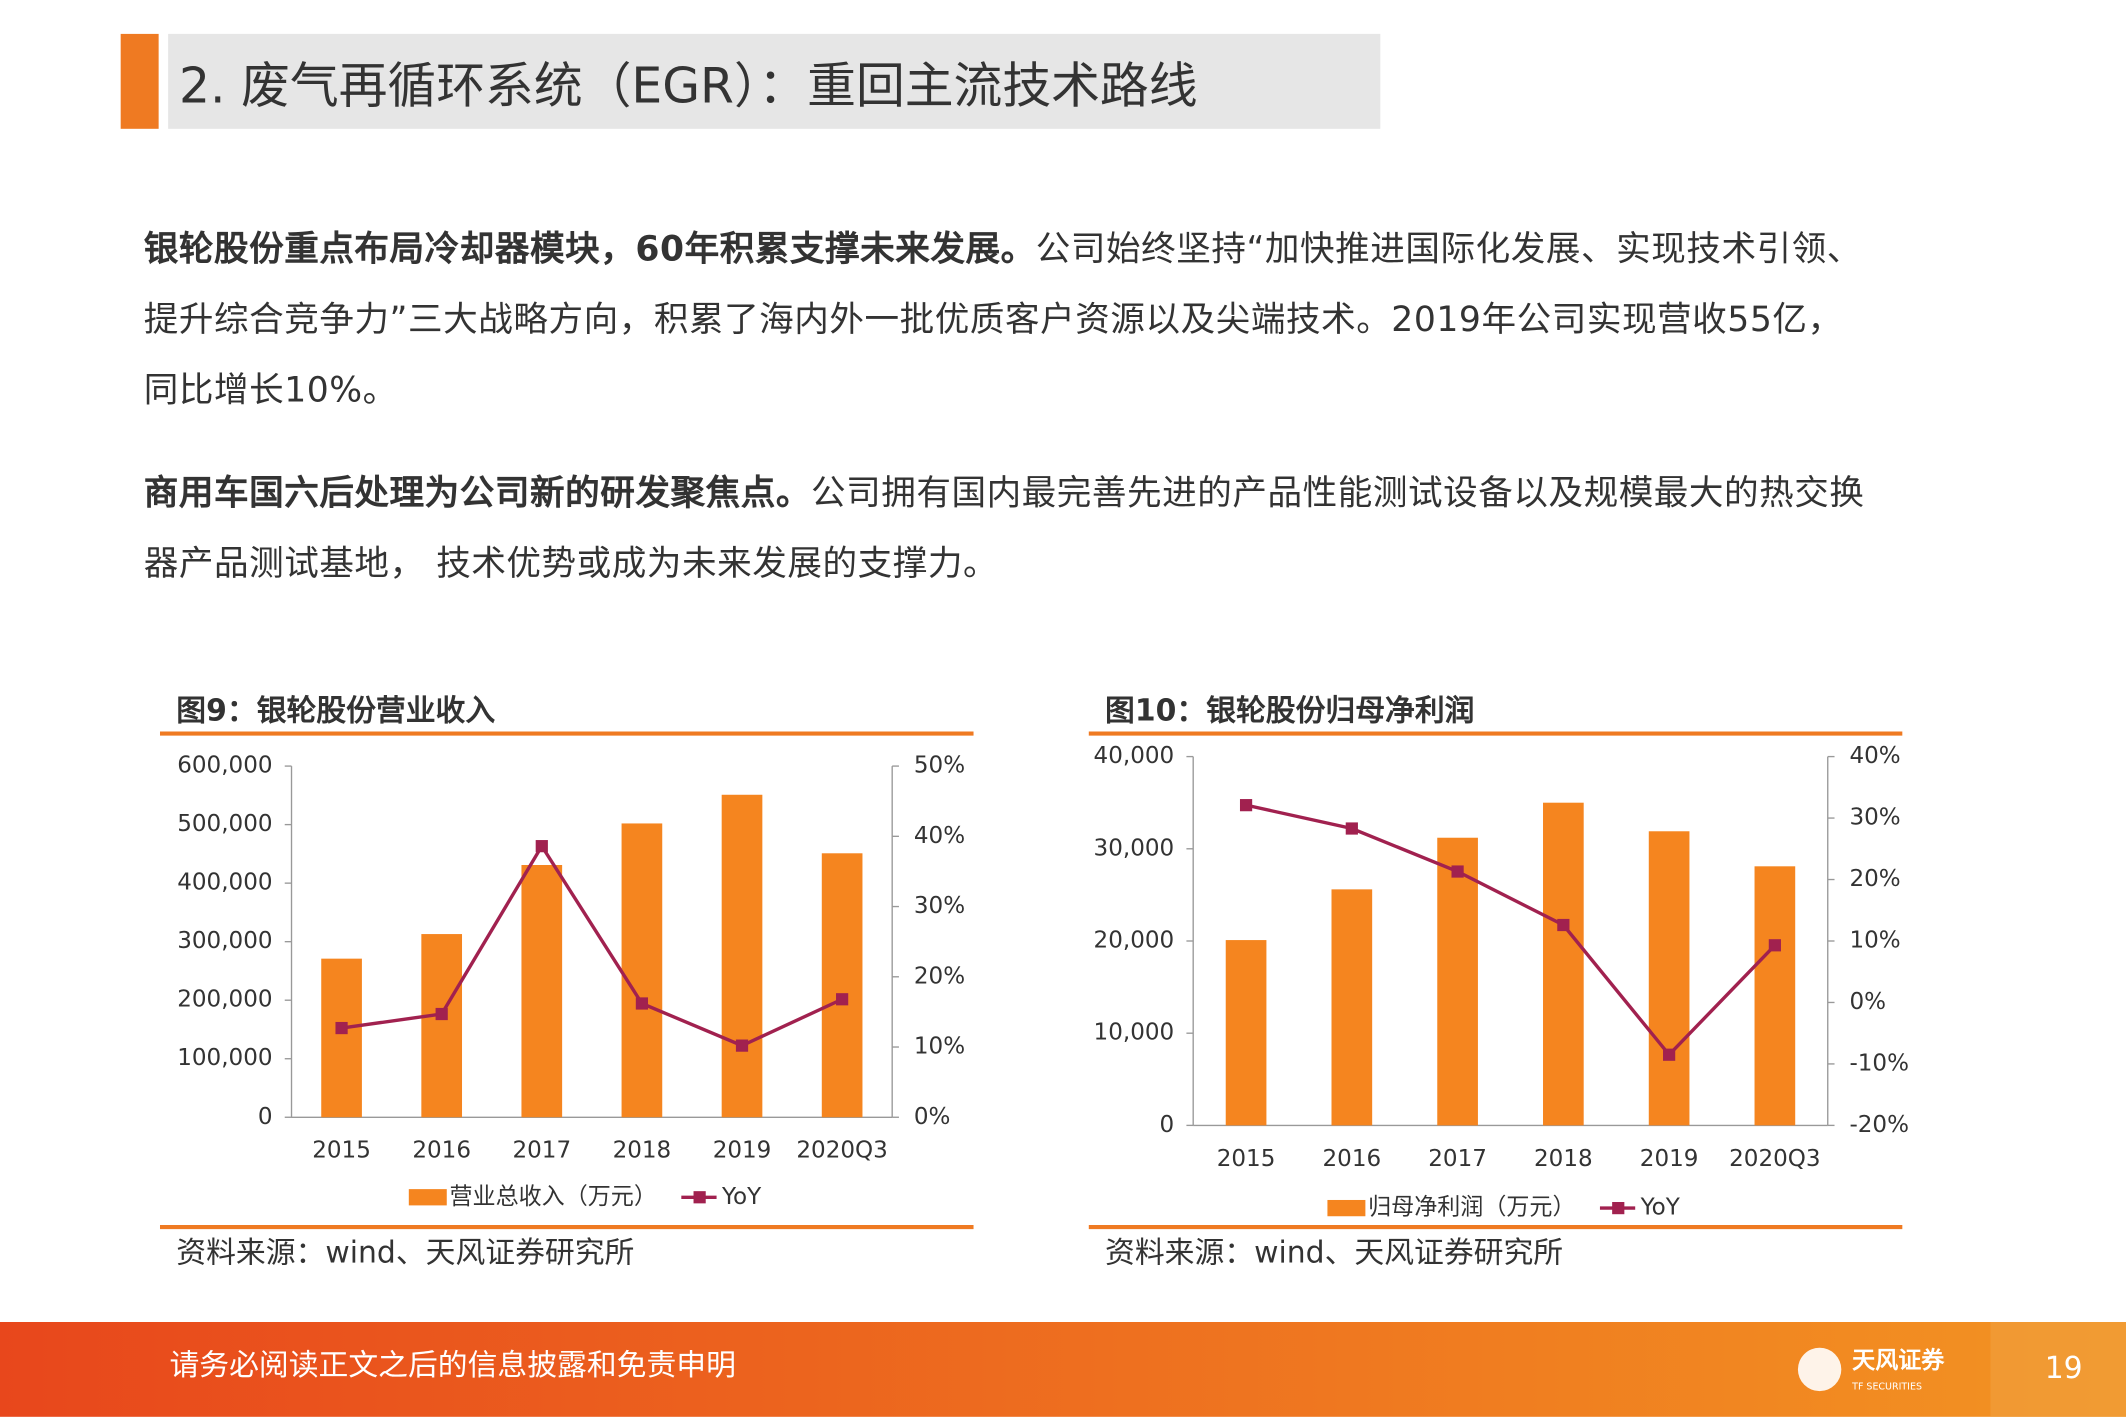 This screenshot has width=2126, height=1417. What do you see at coordinates (1819, 1369) in the screenshot?
I see `logo-icon` at bounding box center [1819, 1369].